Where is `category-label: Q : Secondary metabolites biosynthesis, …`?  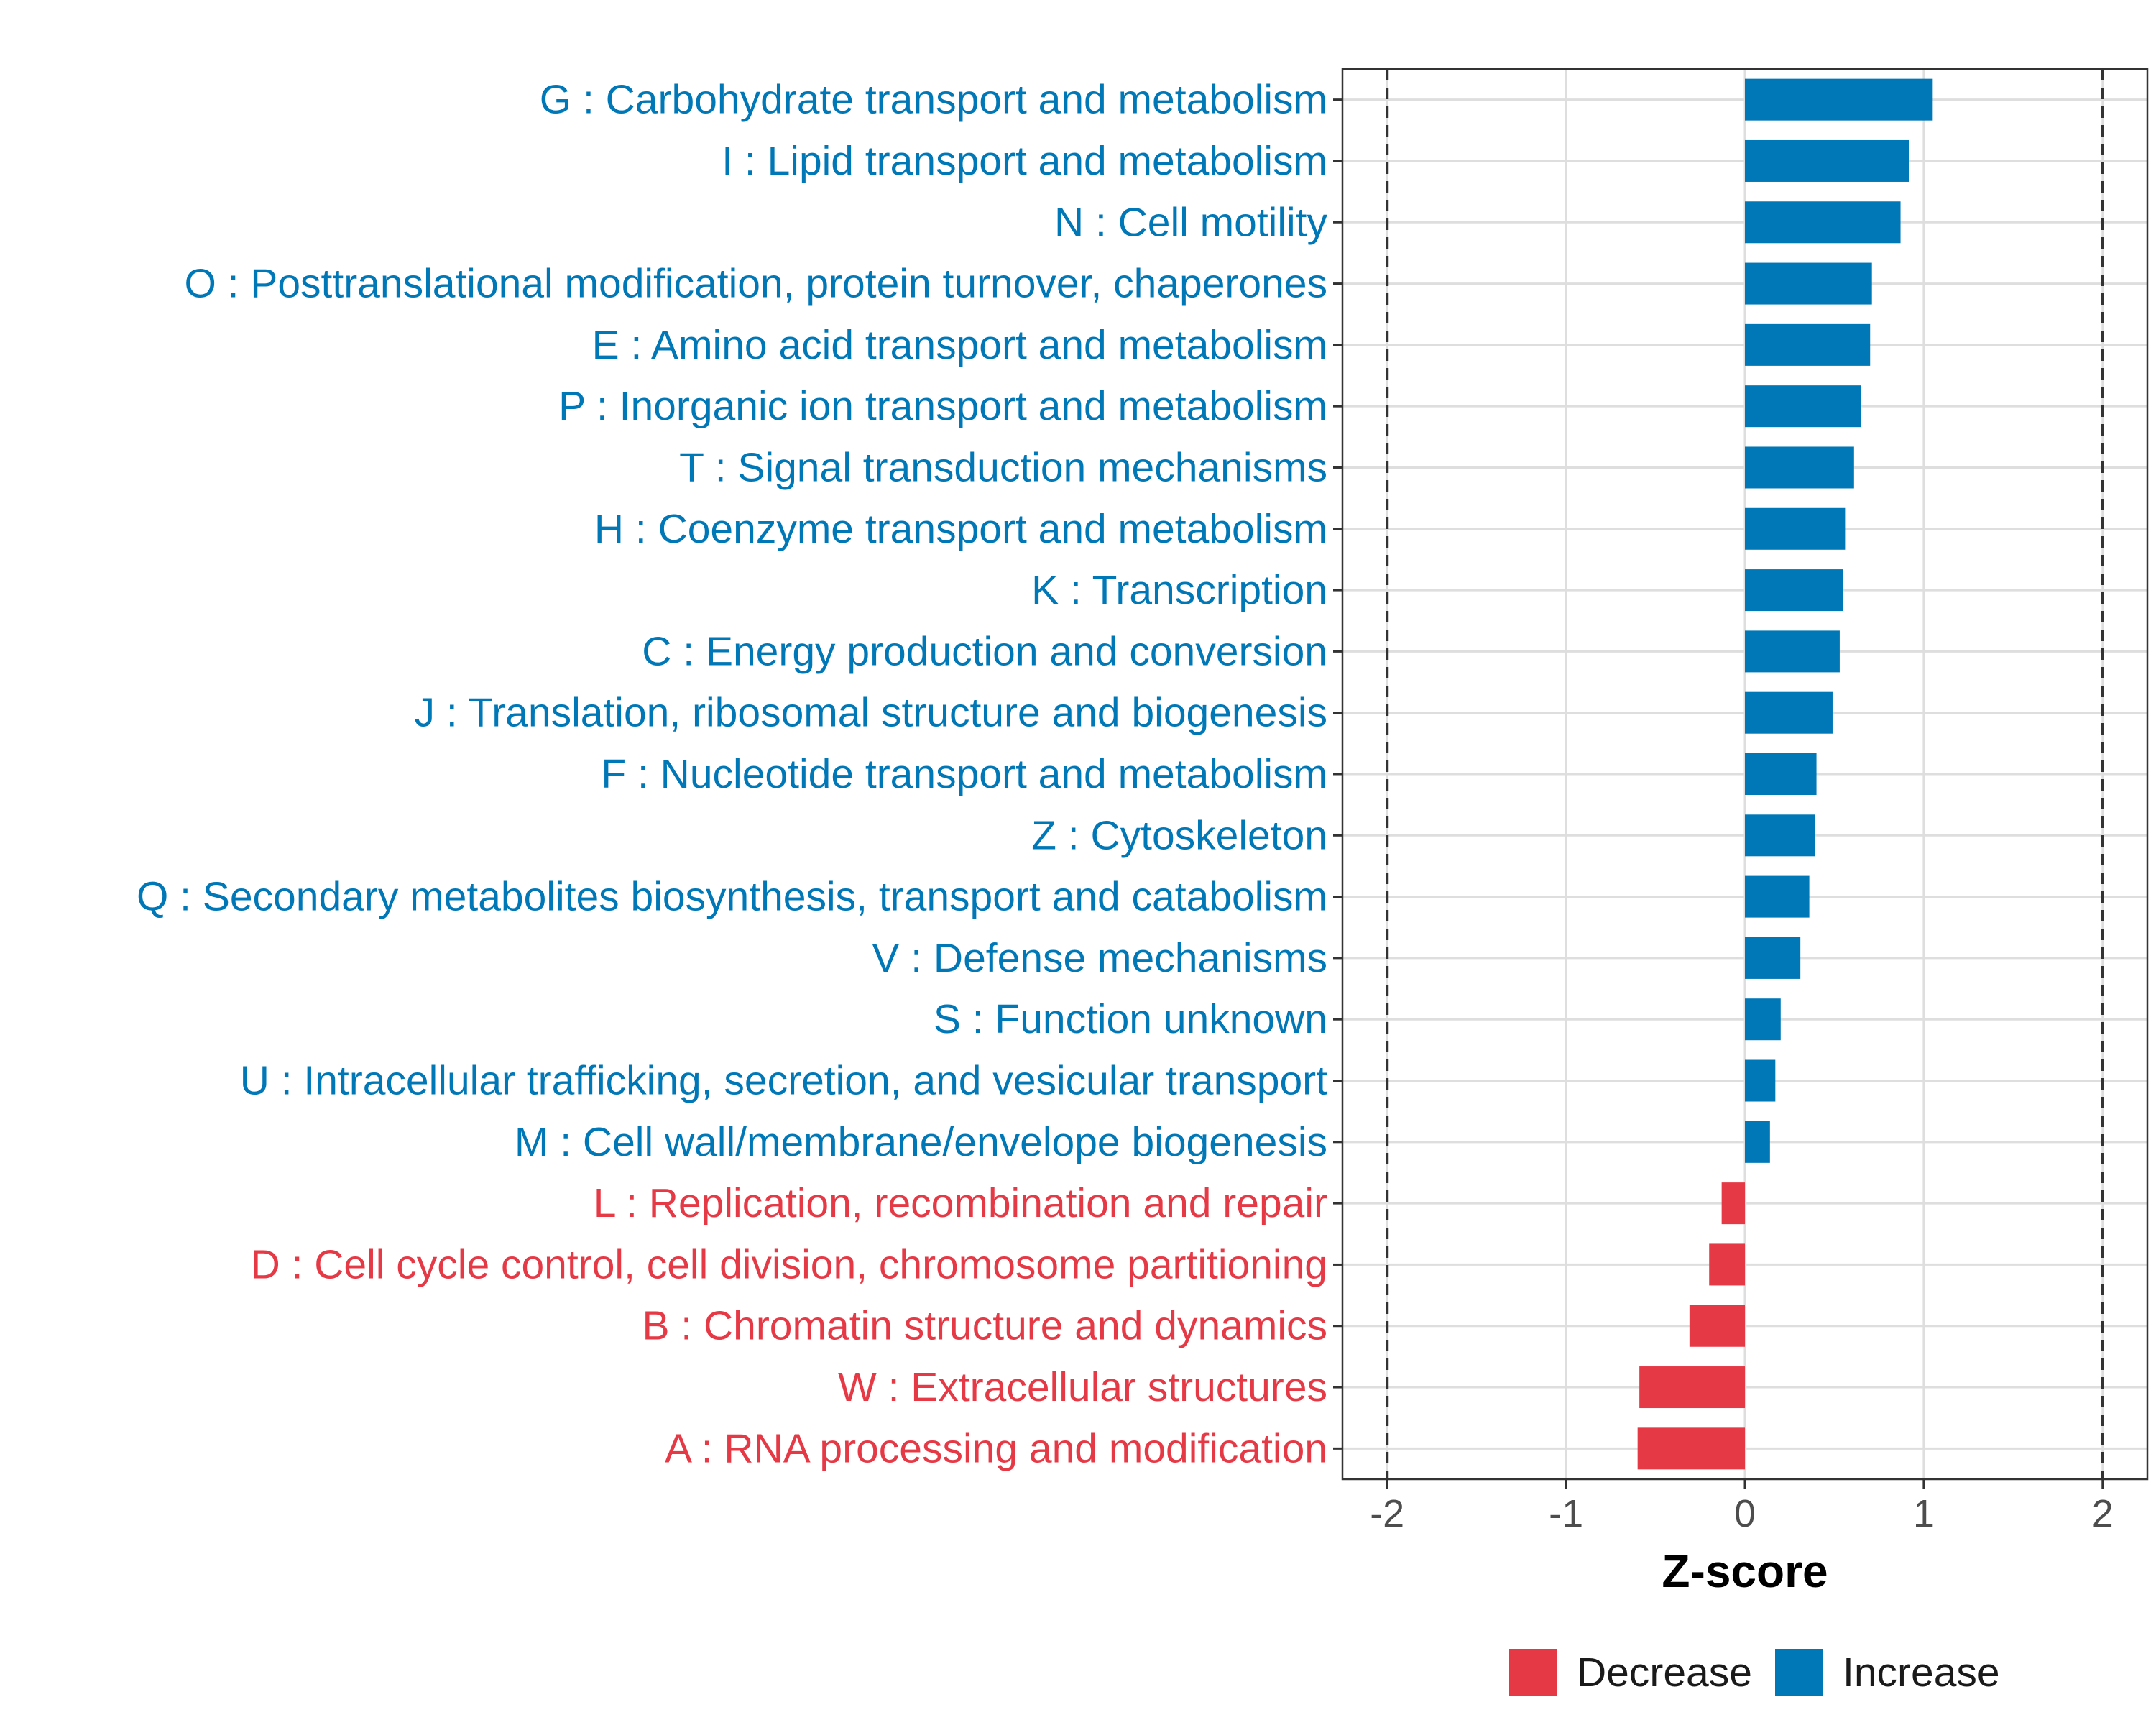
category-label: Q : Secondary metabolites biosynthesis, … is located at coordinates (732, 897).